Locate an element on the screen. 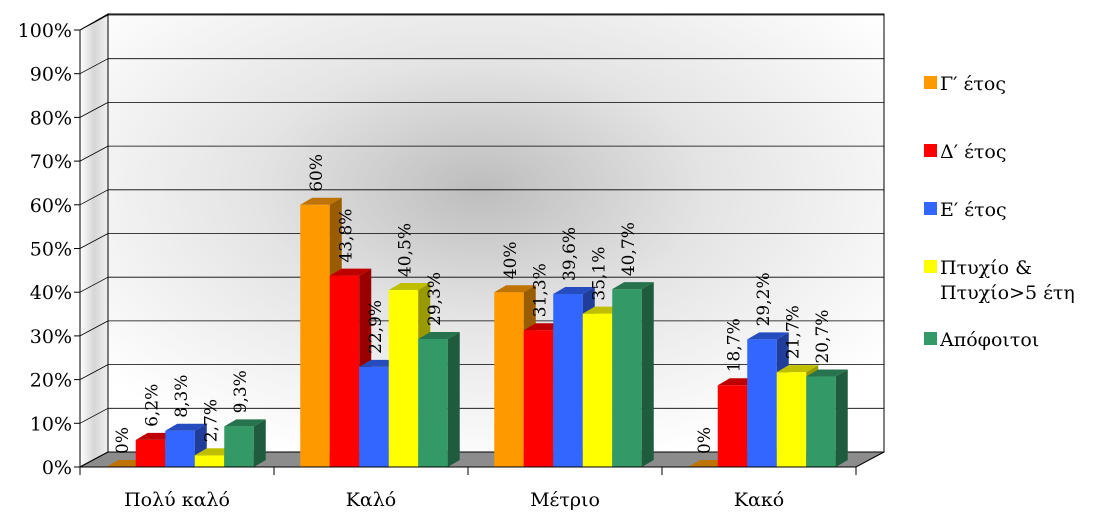  y-tick-label: 30% is located at coordinates (51, 337).